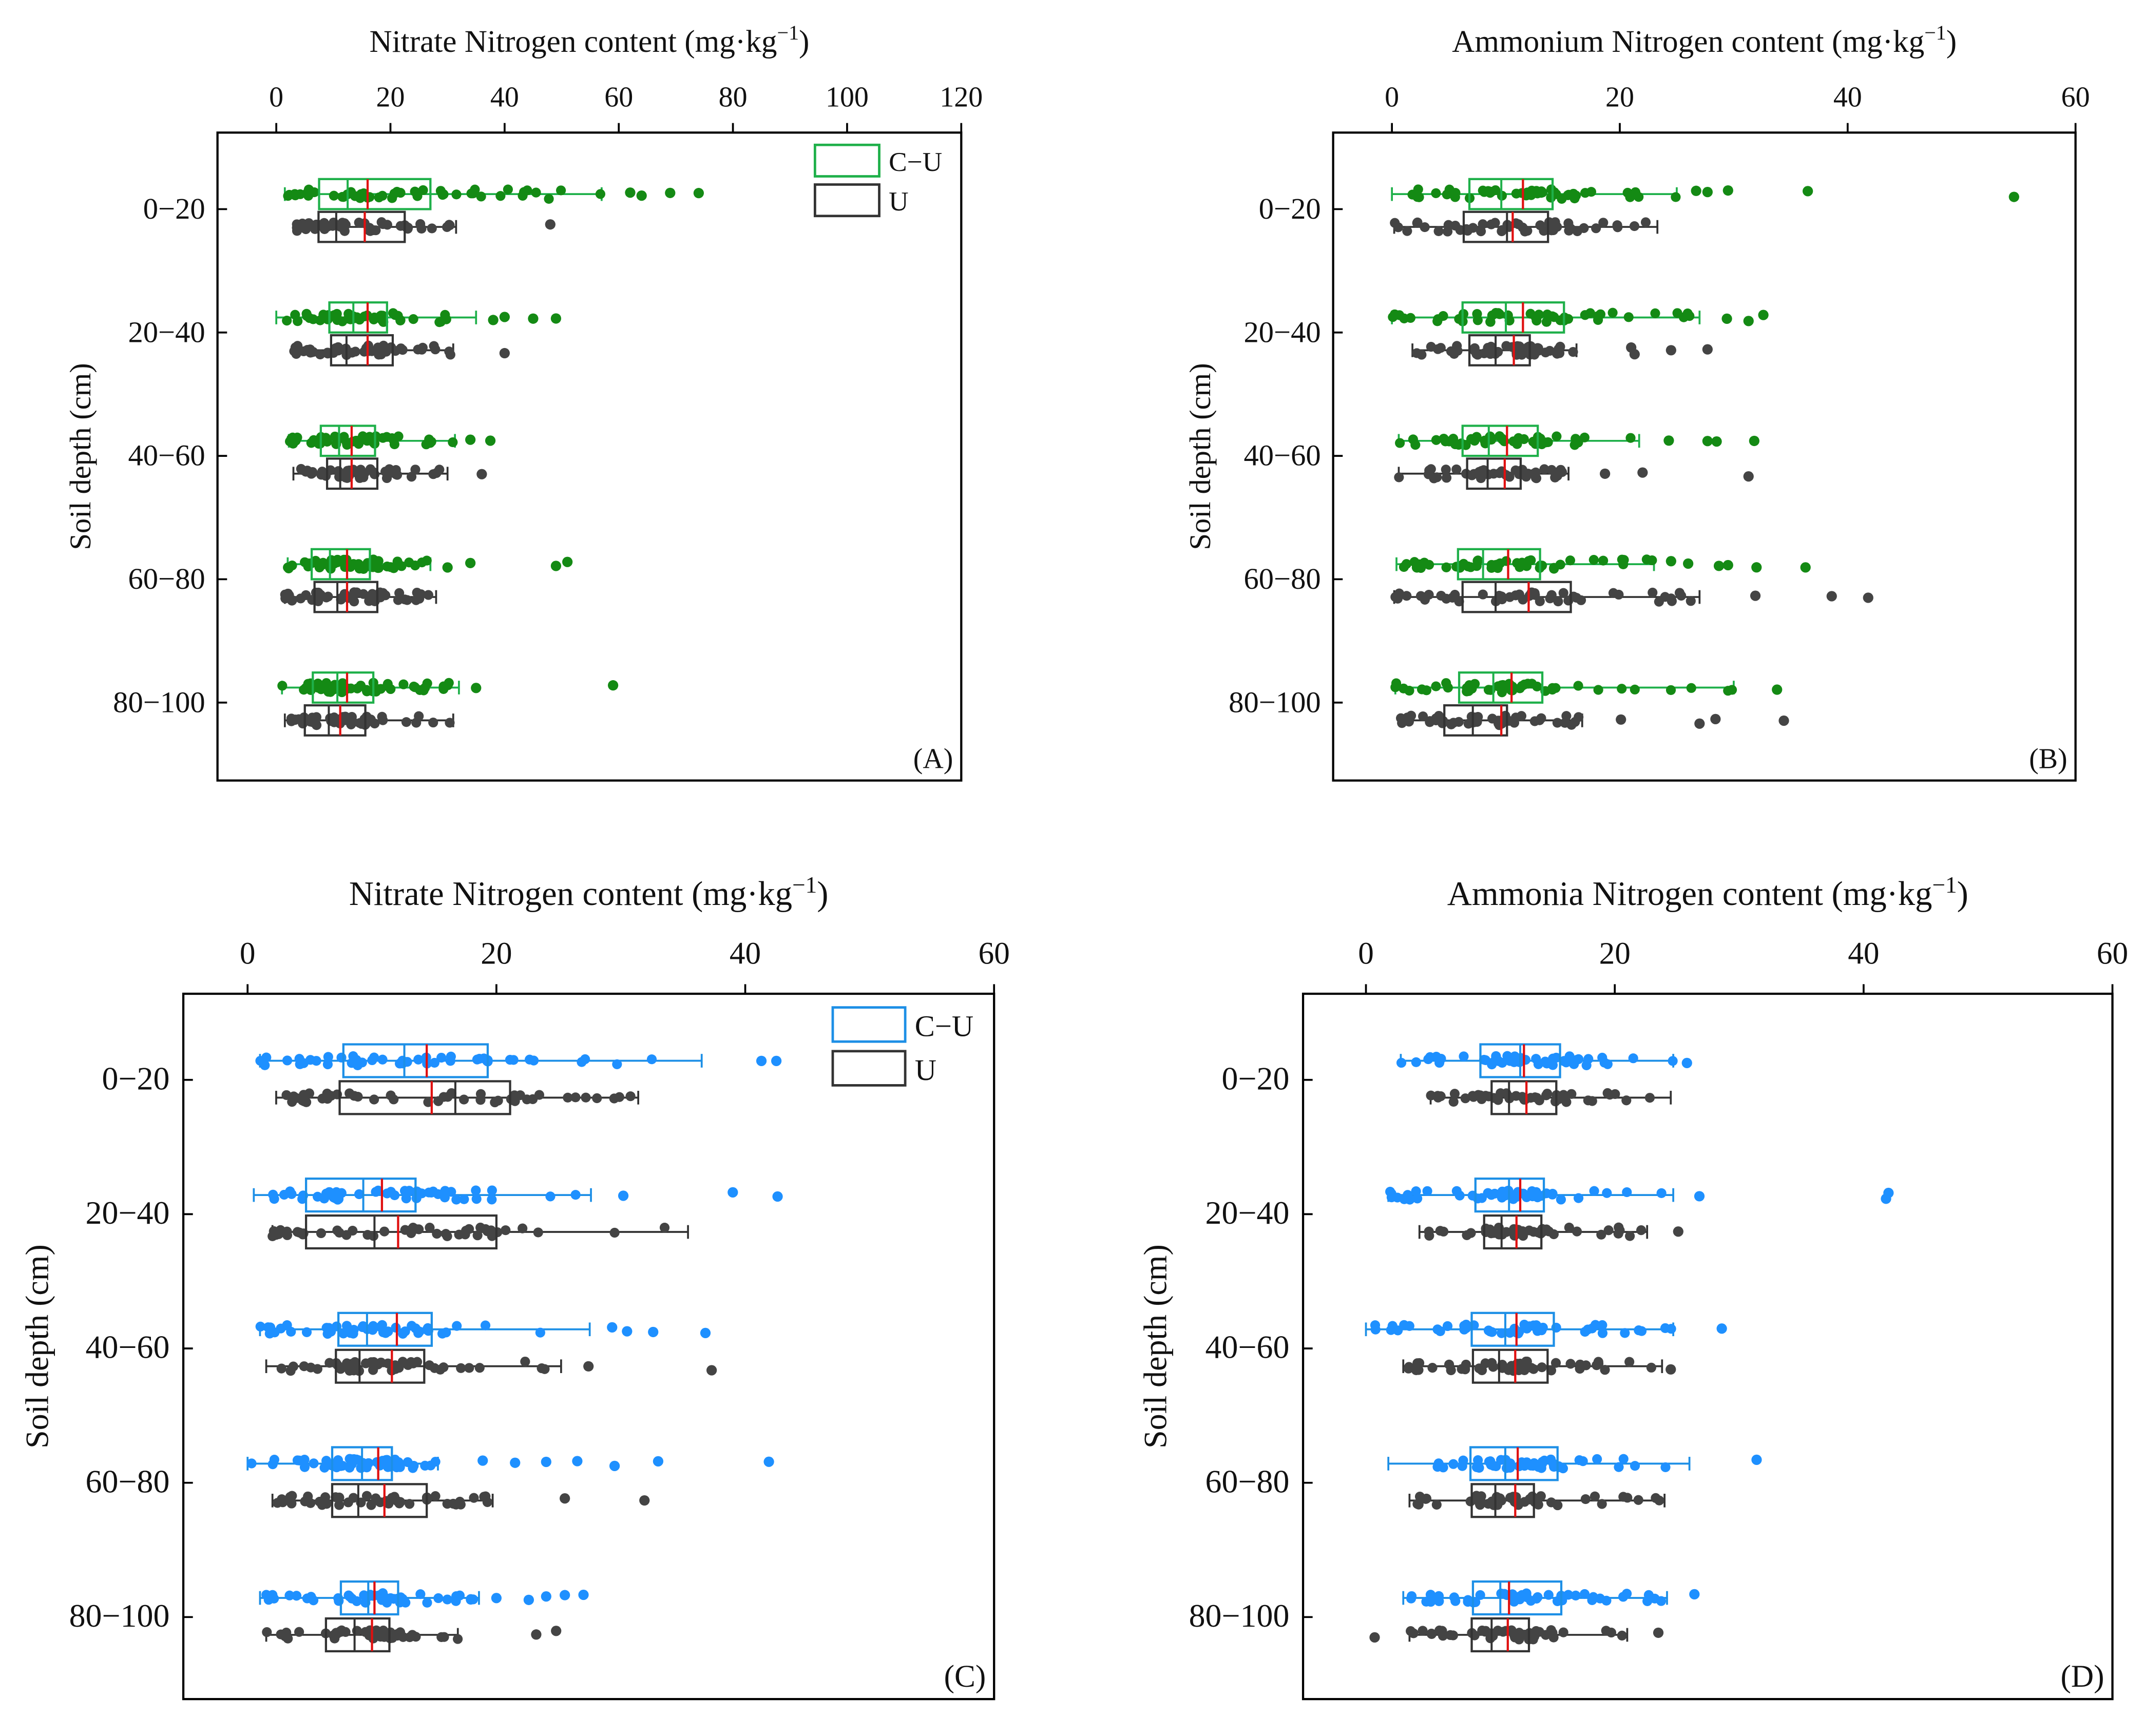  I want to click on legend-label: U, so click(898, 201).